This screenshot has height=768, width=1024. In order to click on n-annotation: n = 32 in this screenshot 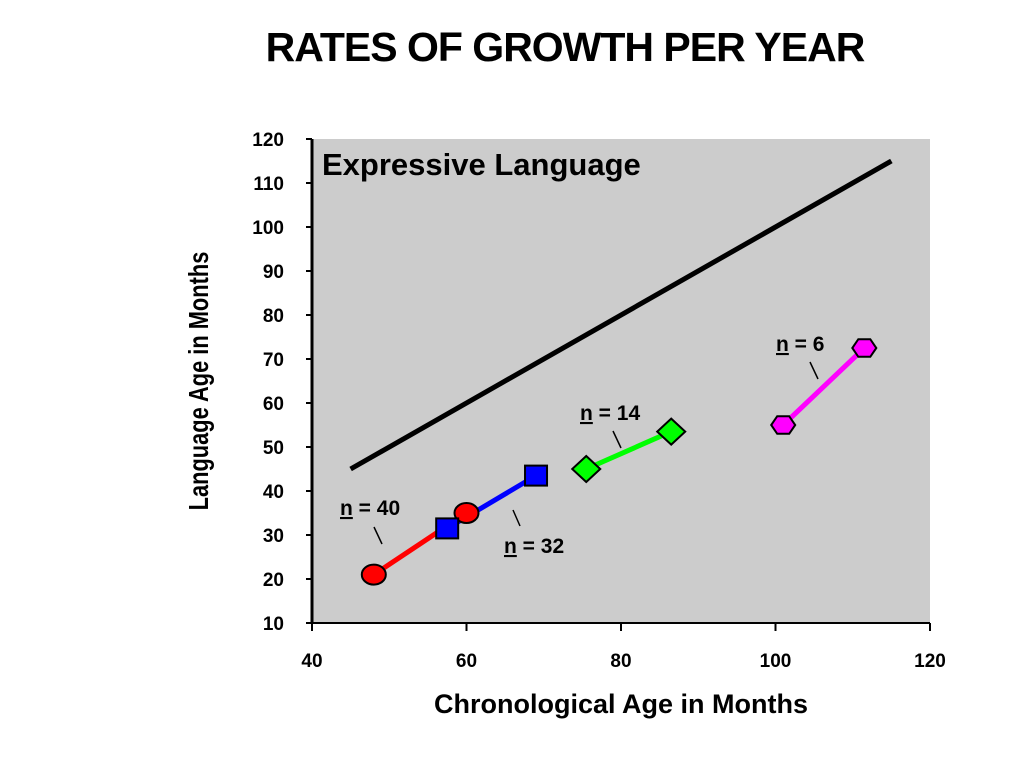, I will do `click(534, 546)`.